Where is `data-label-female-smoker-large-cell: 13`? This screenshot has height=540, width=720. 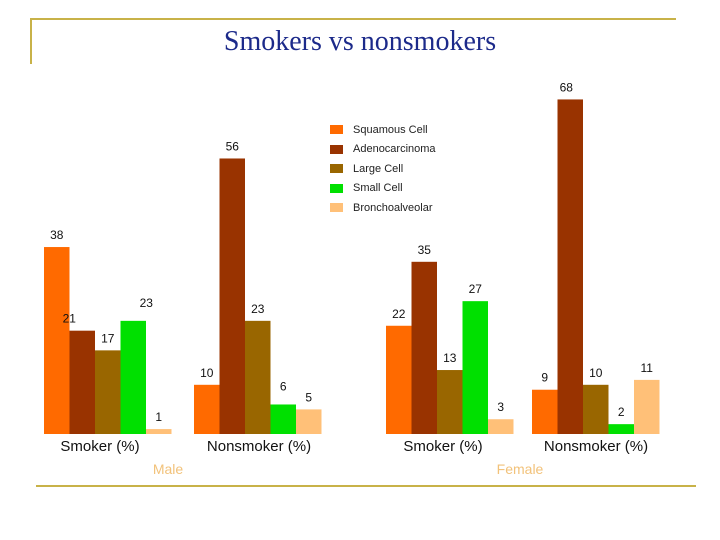 data-label-female-smoker-large-cell: 13 is located at coordinates (450, 358).